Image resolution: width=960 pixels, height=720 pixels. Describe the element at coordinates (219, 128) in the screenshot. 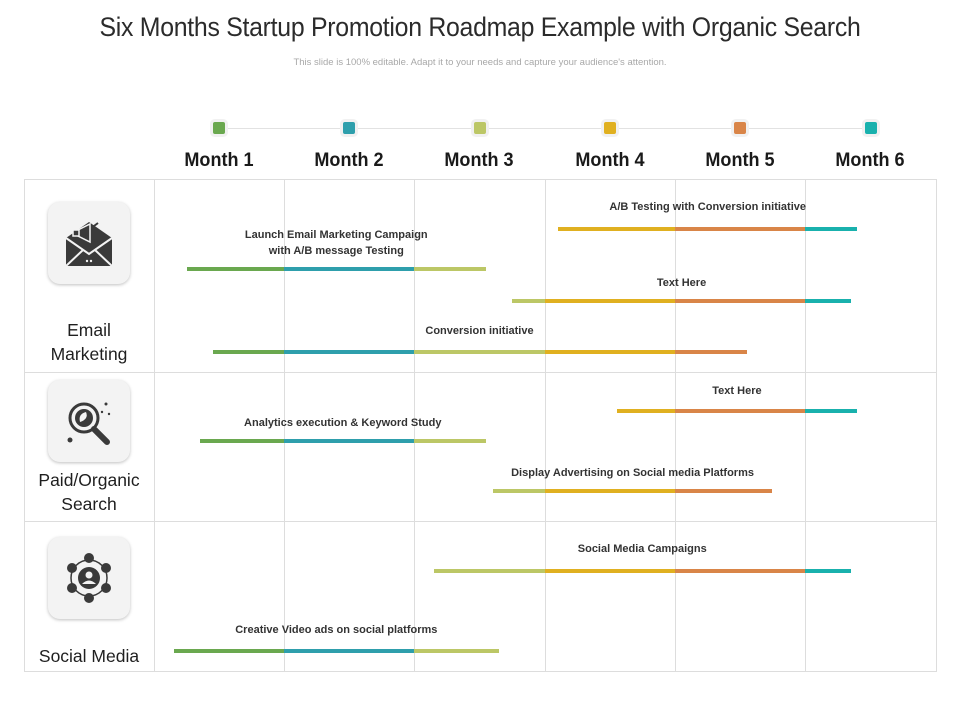

I see `month-1-dot` at that location.